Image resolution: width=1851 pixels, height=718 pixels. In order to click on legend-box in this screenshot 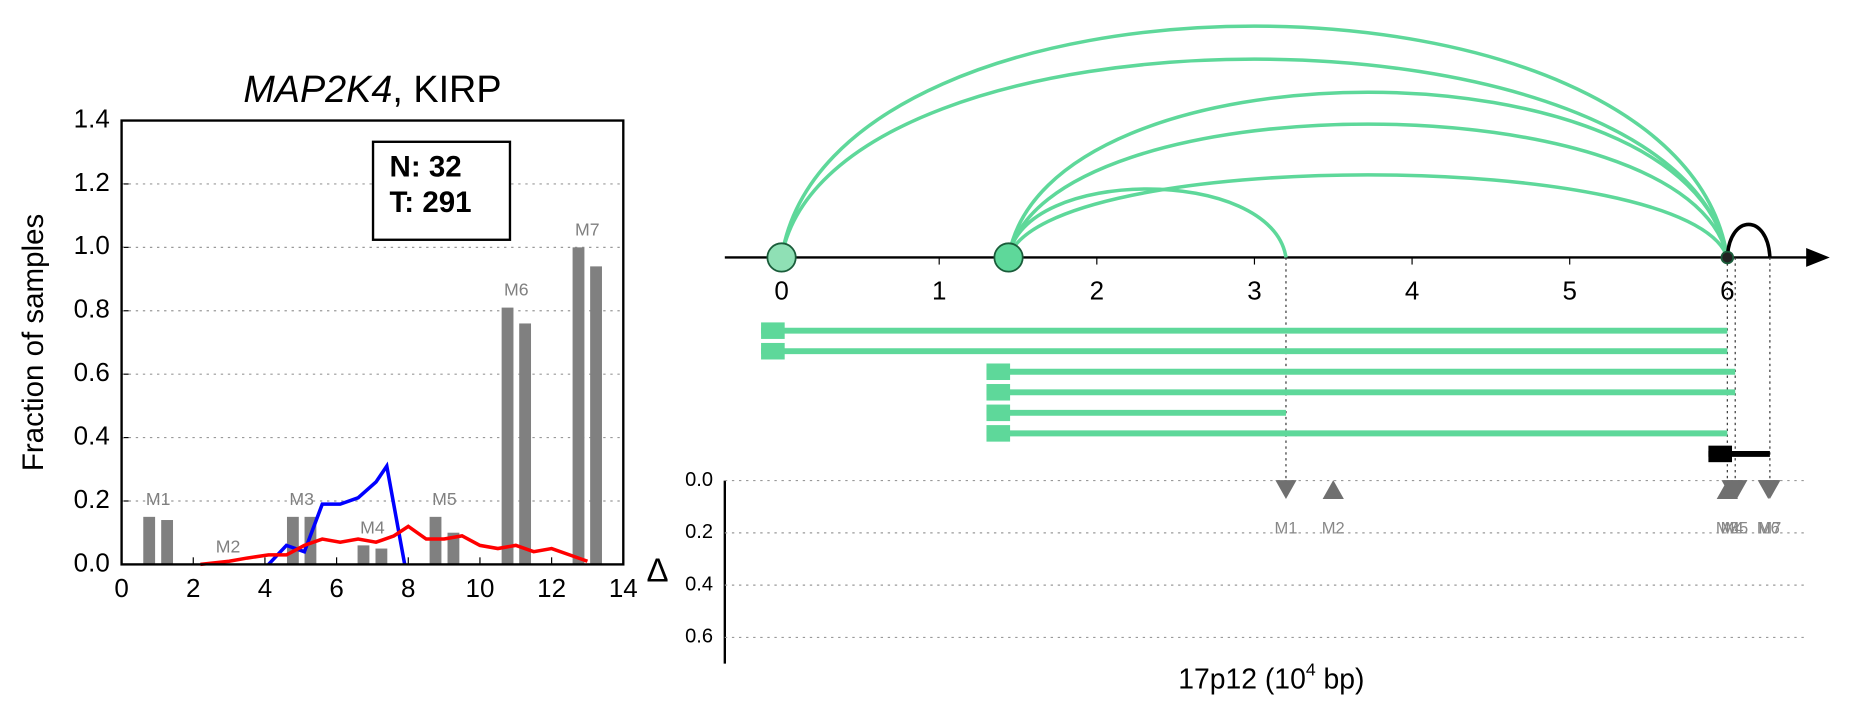, I will do `click(441, 190)`.